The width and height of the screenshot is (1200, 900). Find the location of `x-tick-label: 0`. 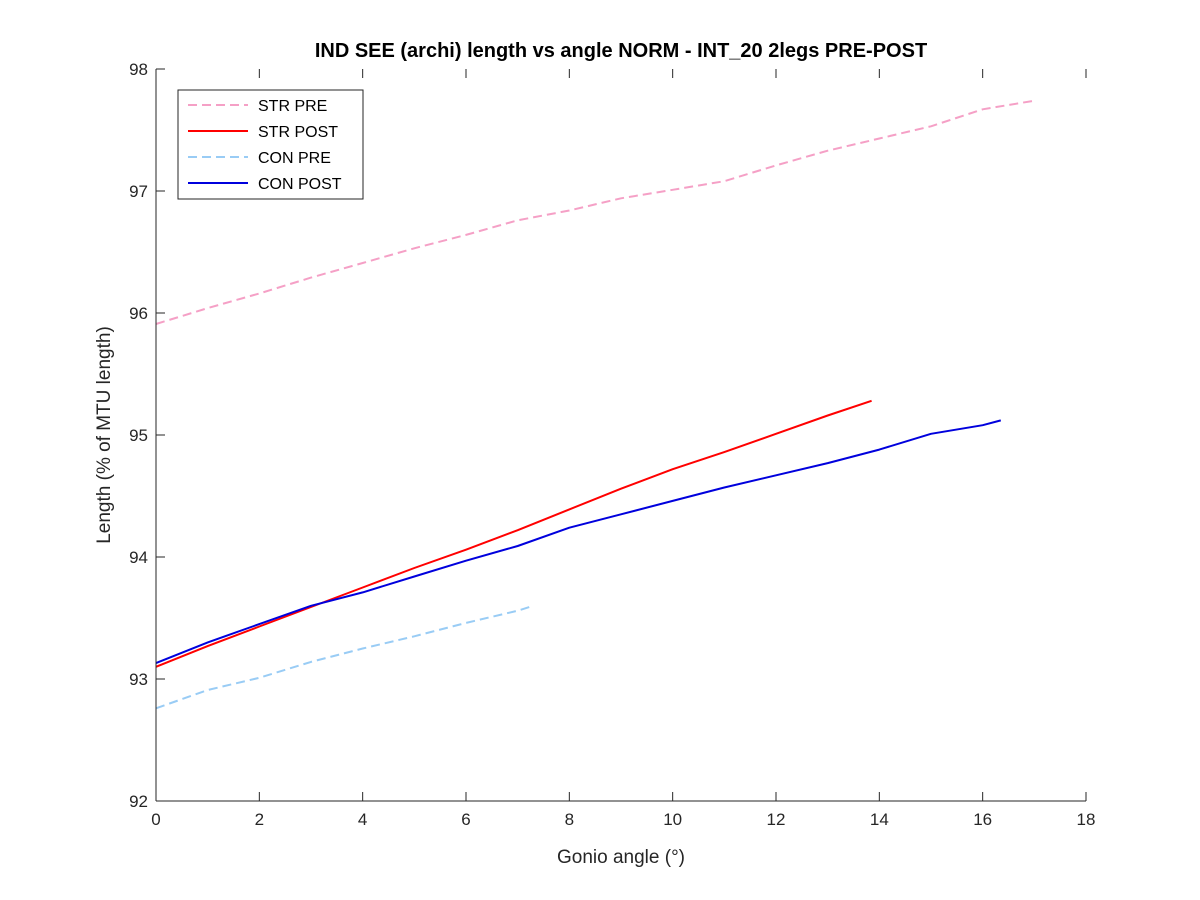

x-tick-label: 0 is located at coordinates (155, 819).